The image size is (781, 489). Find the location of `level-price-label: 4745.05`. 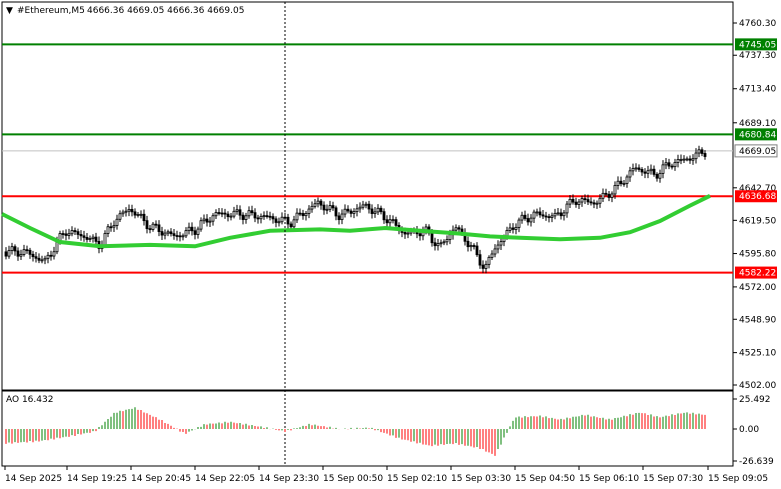

level-price-label: 4745.05 is located at coordinates (757, 45).